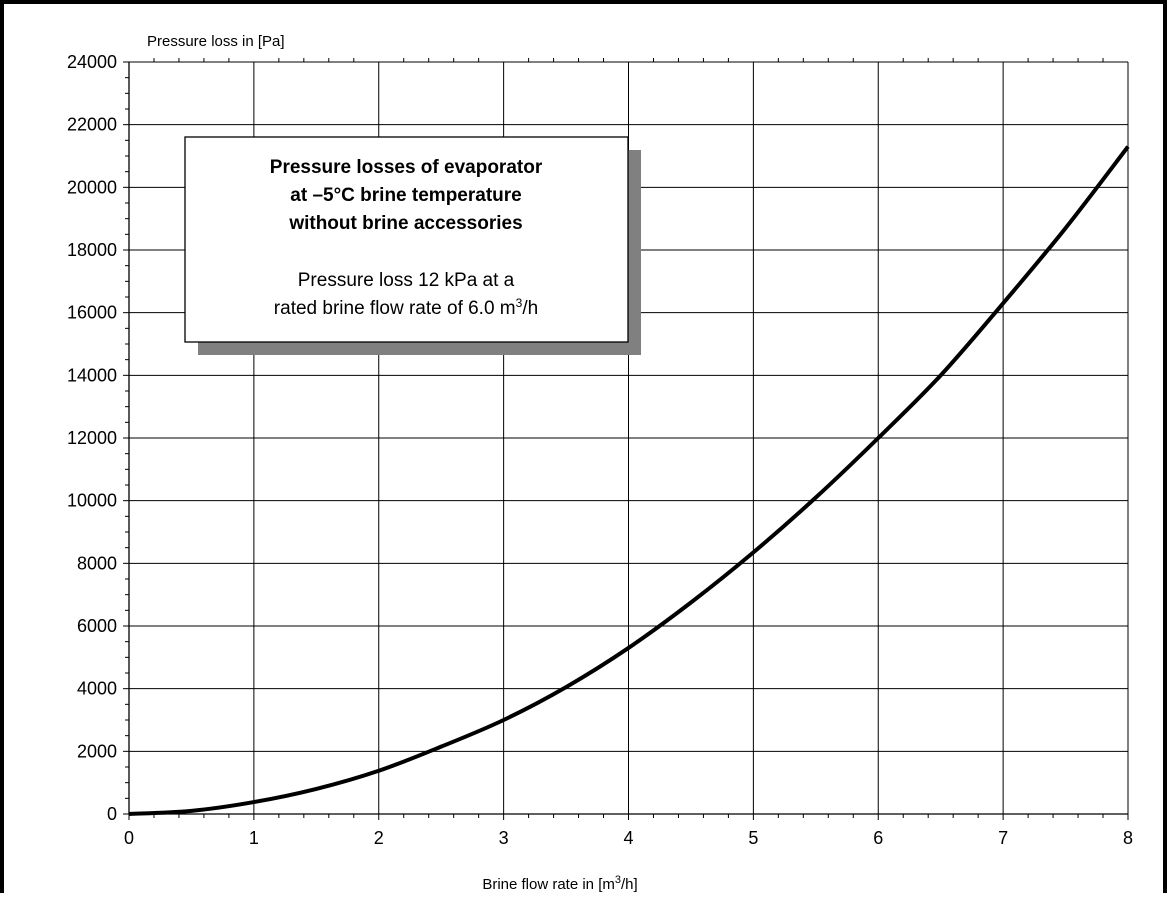 The image size is (1167, 898). I want to click on y-tick-label: 16000, so click(92, 313).